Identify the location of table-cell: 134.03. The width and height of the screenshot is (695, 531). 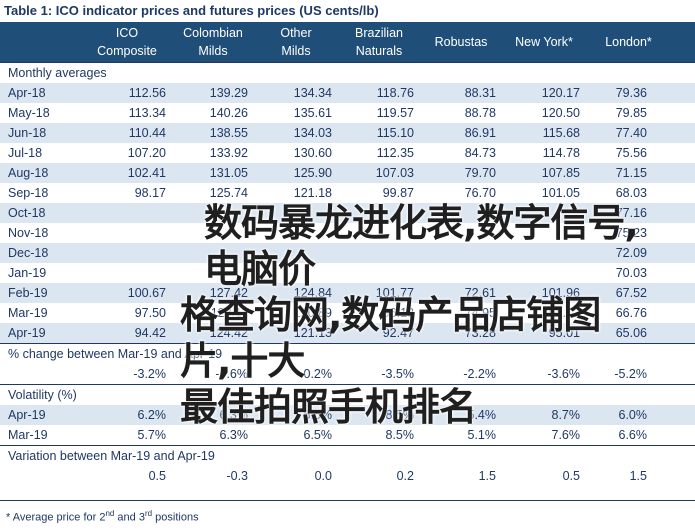
(312, 133).